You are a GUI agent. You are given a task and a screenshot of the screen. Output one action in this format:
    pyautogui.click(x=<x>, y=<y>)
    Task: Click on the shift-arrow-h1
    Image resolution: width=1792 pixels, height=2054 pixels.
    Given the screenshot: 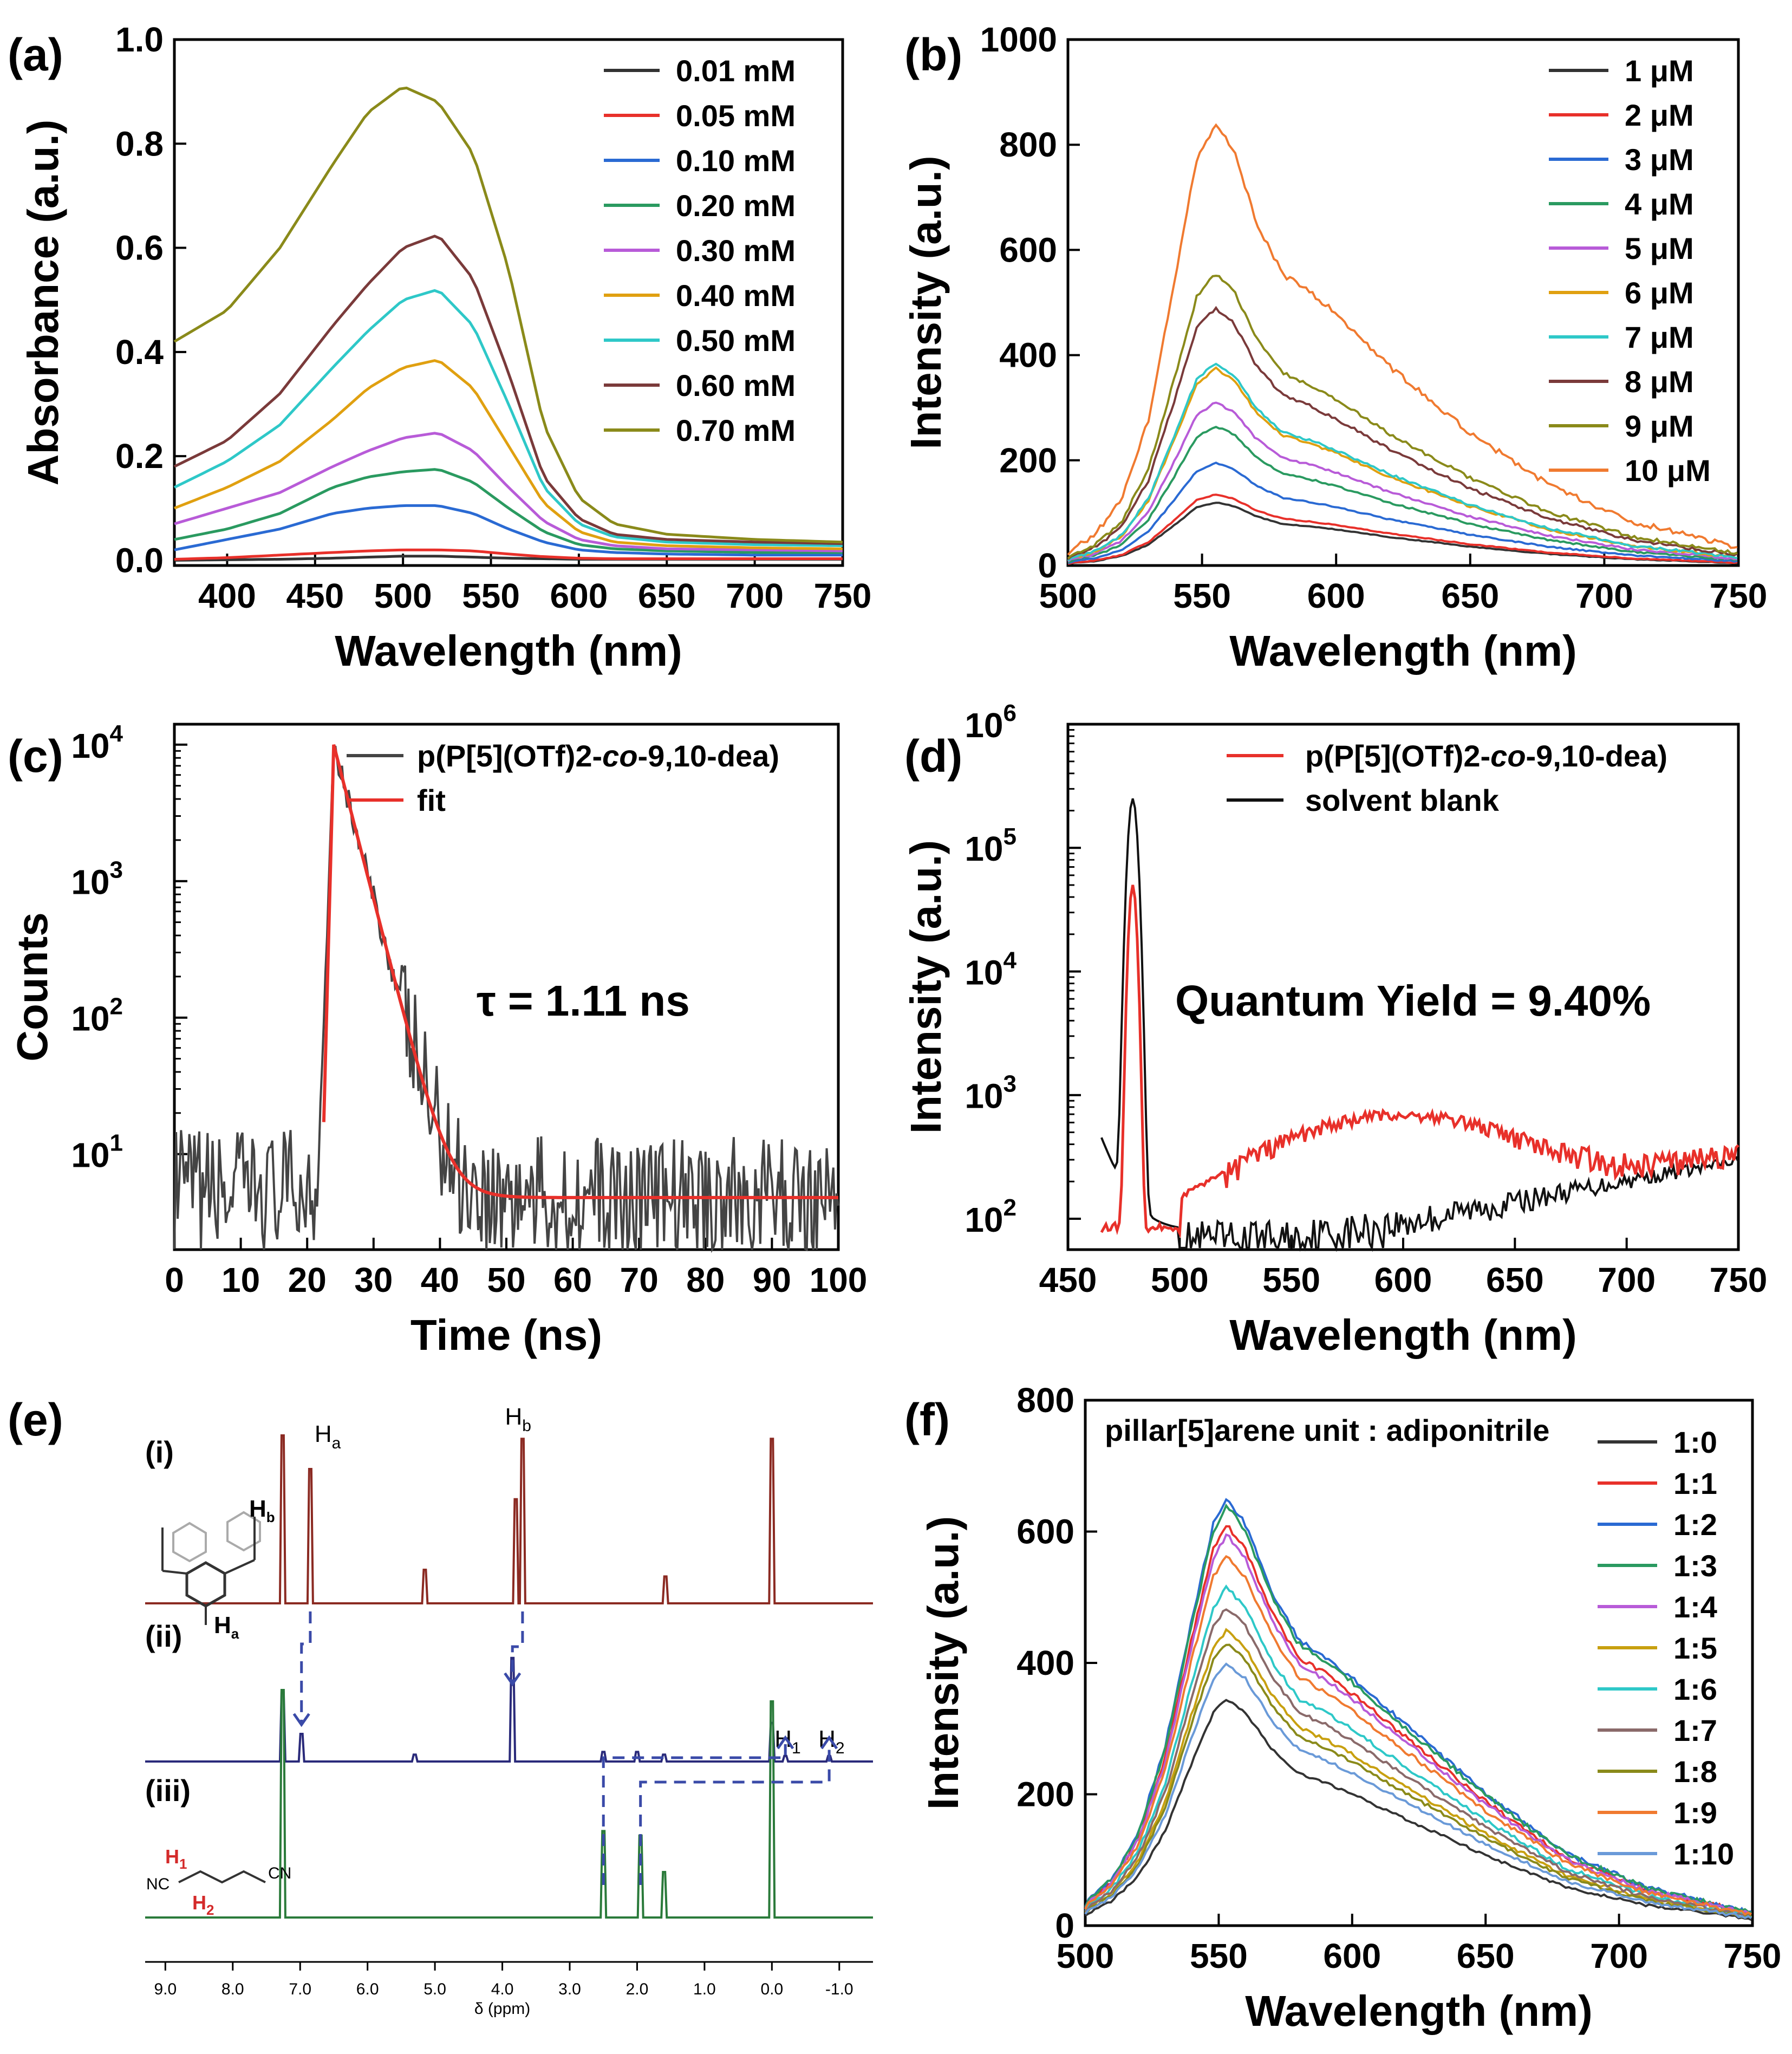 What is the action you would take?
    pyautogui.click(x=694, y=1814)
    